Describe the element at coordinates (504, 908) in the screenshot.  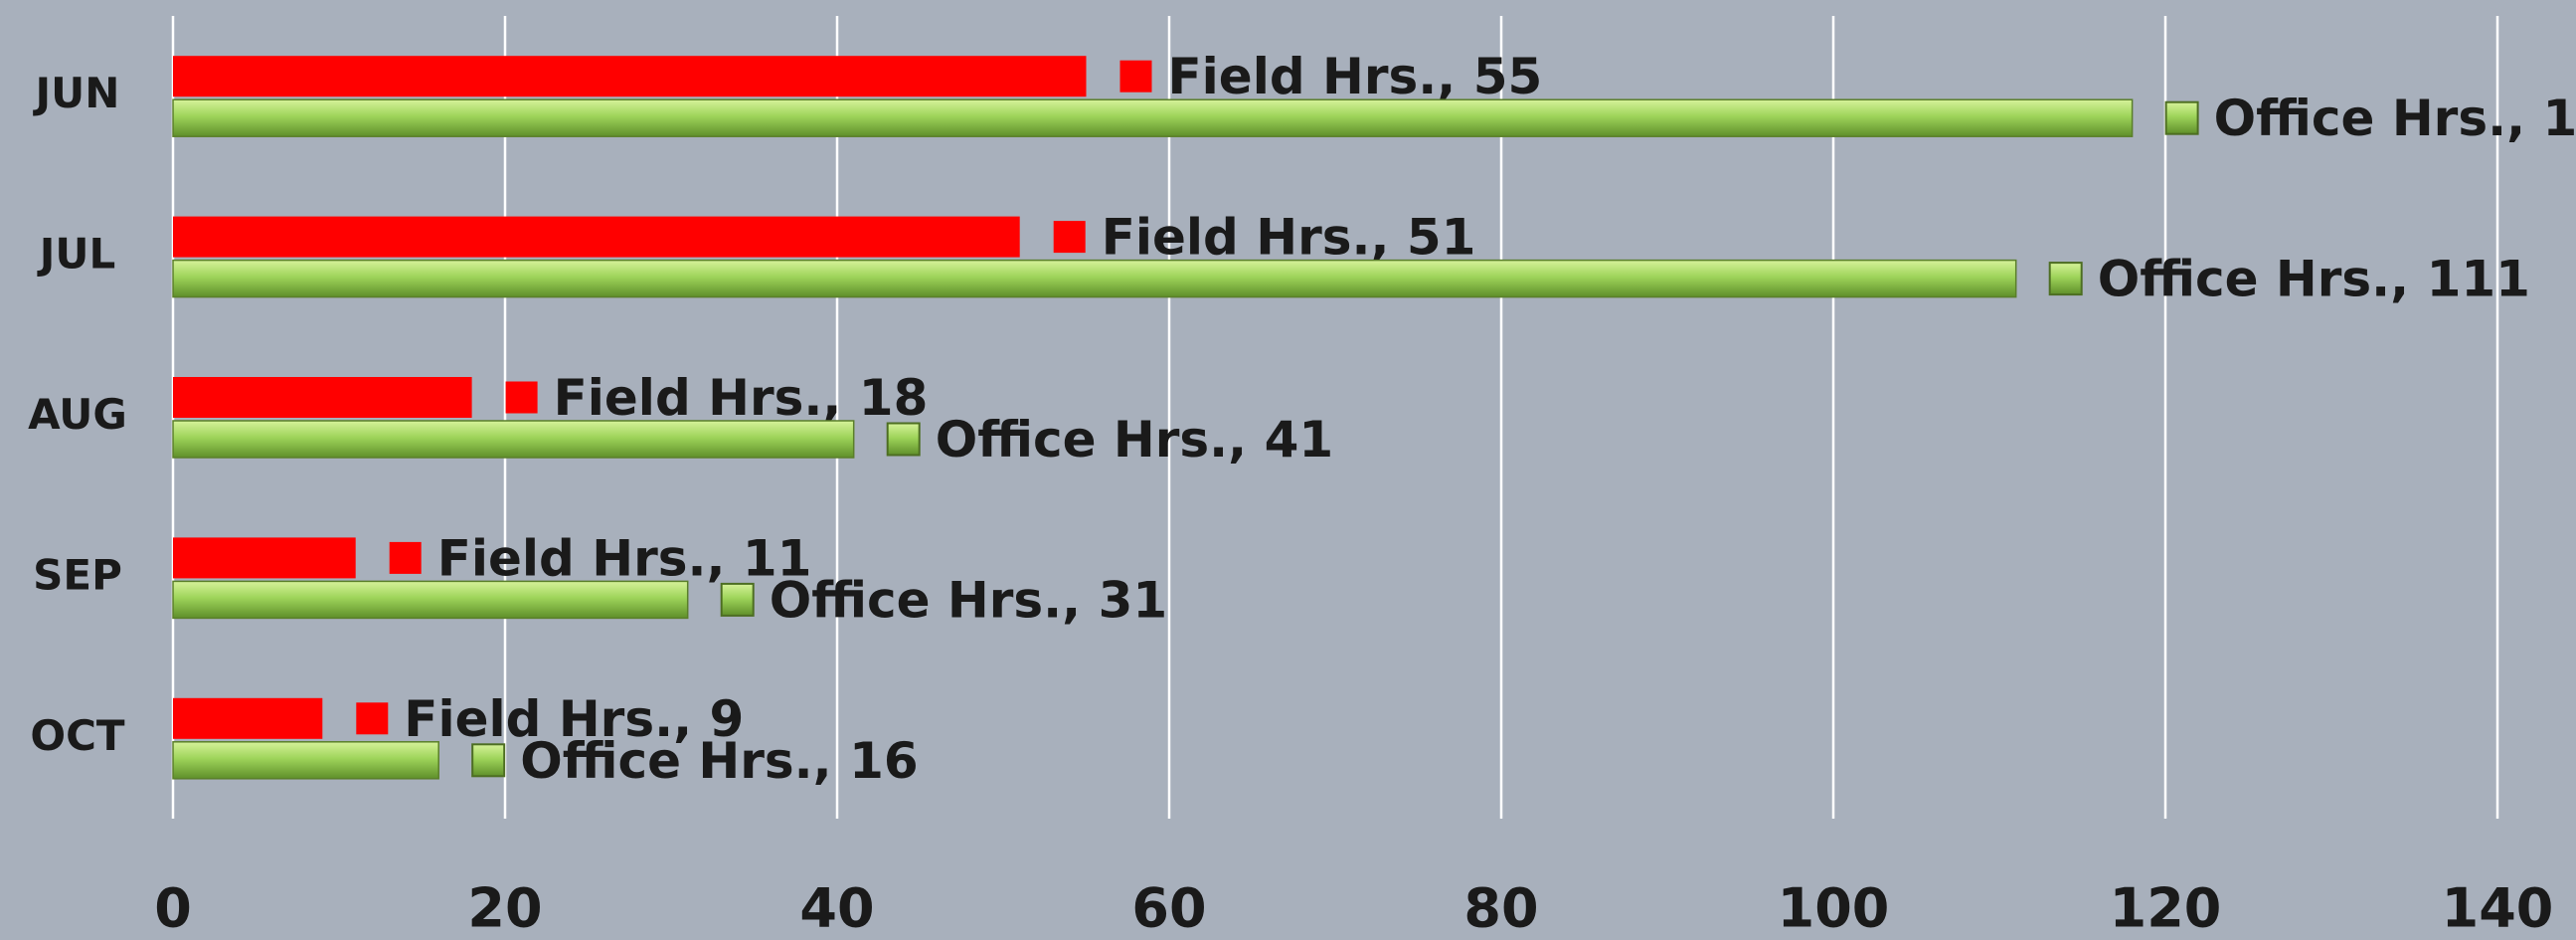
I see `x-tick-label: 20` at that location.